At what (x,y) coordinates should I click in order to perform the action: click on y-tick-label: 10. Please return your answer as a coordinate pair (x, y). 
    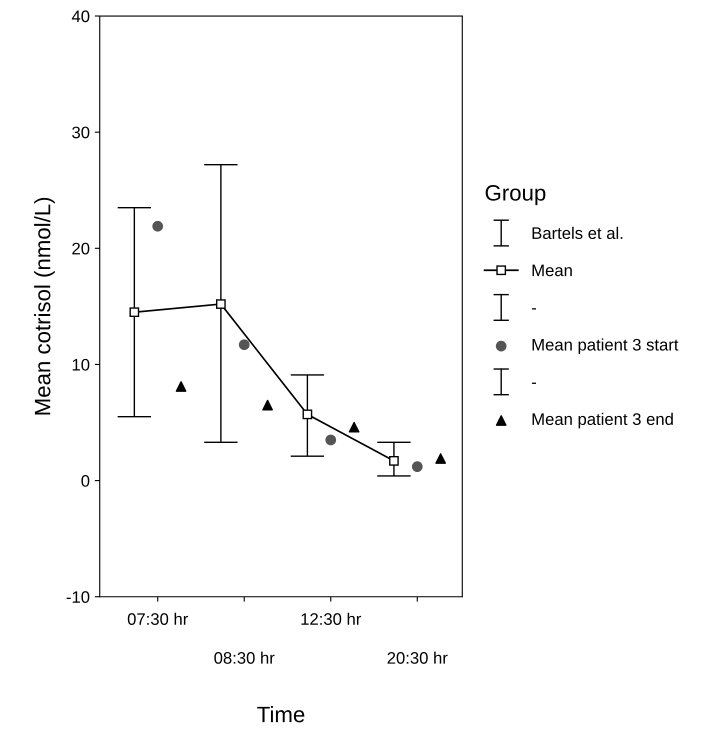
    Looking at the image, I should click on (81, 364).